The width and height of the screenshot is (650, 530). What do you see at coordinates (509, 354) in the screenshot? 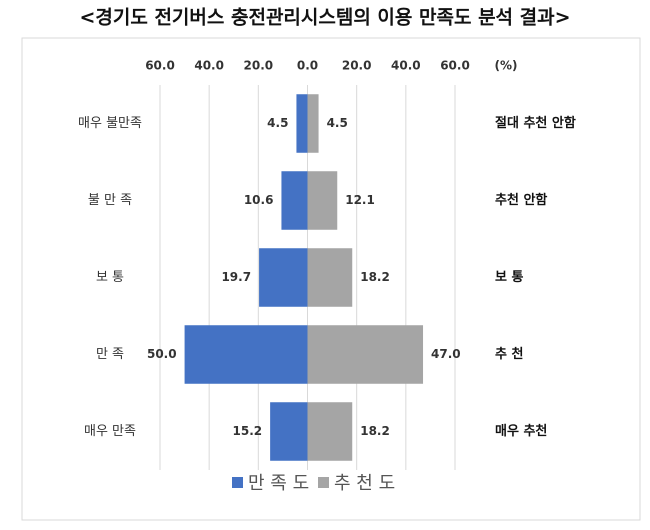
I see `category-label-right: 추 천` at bounding box center [509, 354].